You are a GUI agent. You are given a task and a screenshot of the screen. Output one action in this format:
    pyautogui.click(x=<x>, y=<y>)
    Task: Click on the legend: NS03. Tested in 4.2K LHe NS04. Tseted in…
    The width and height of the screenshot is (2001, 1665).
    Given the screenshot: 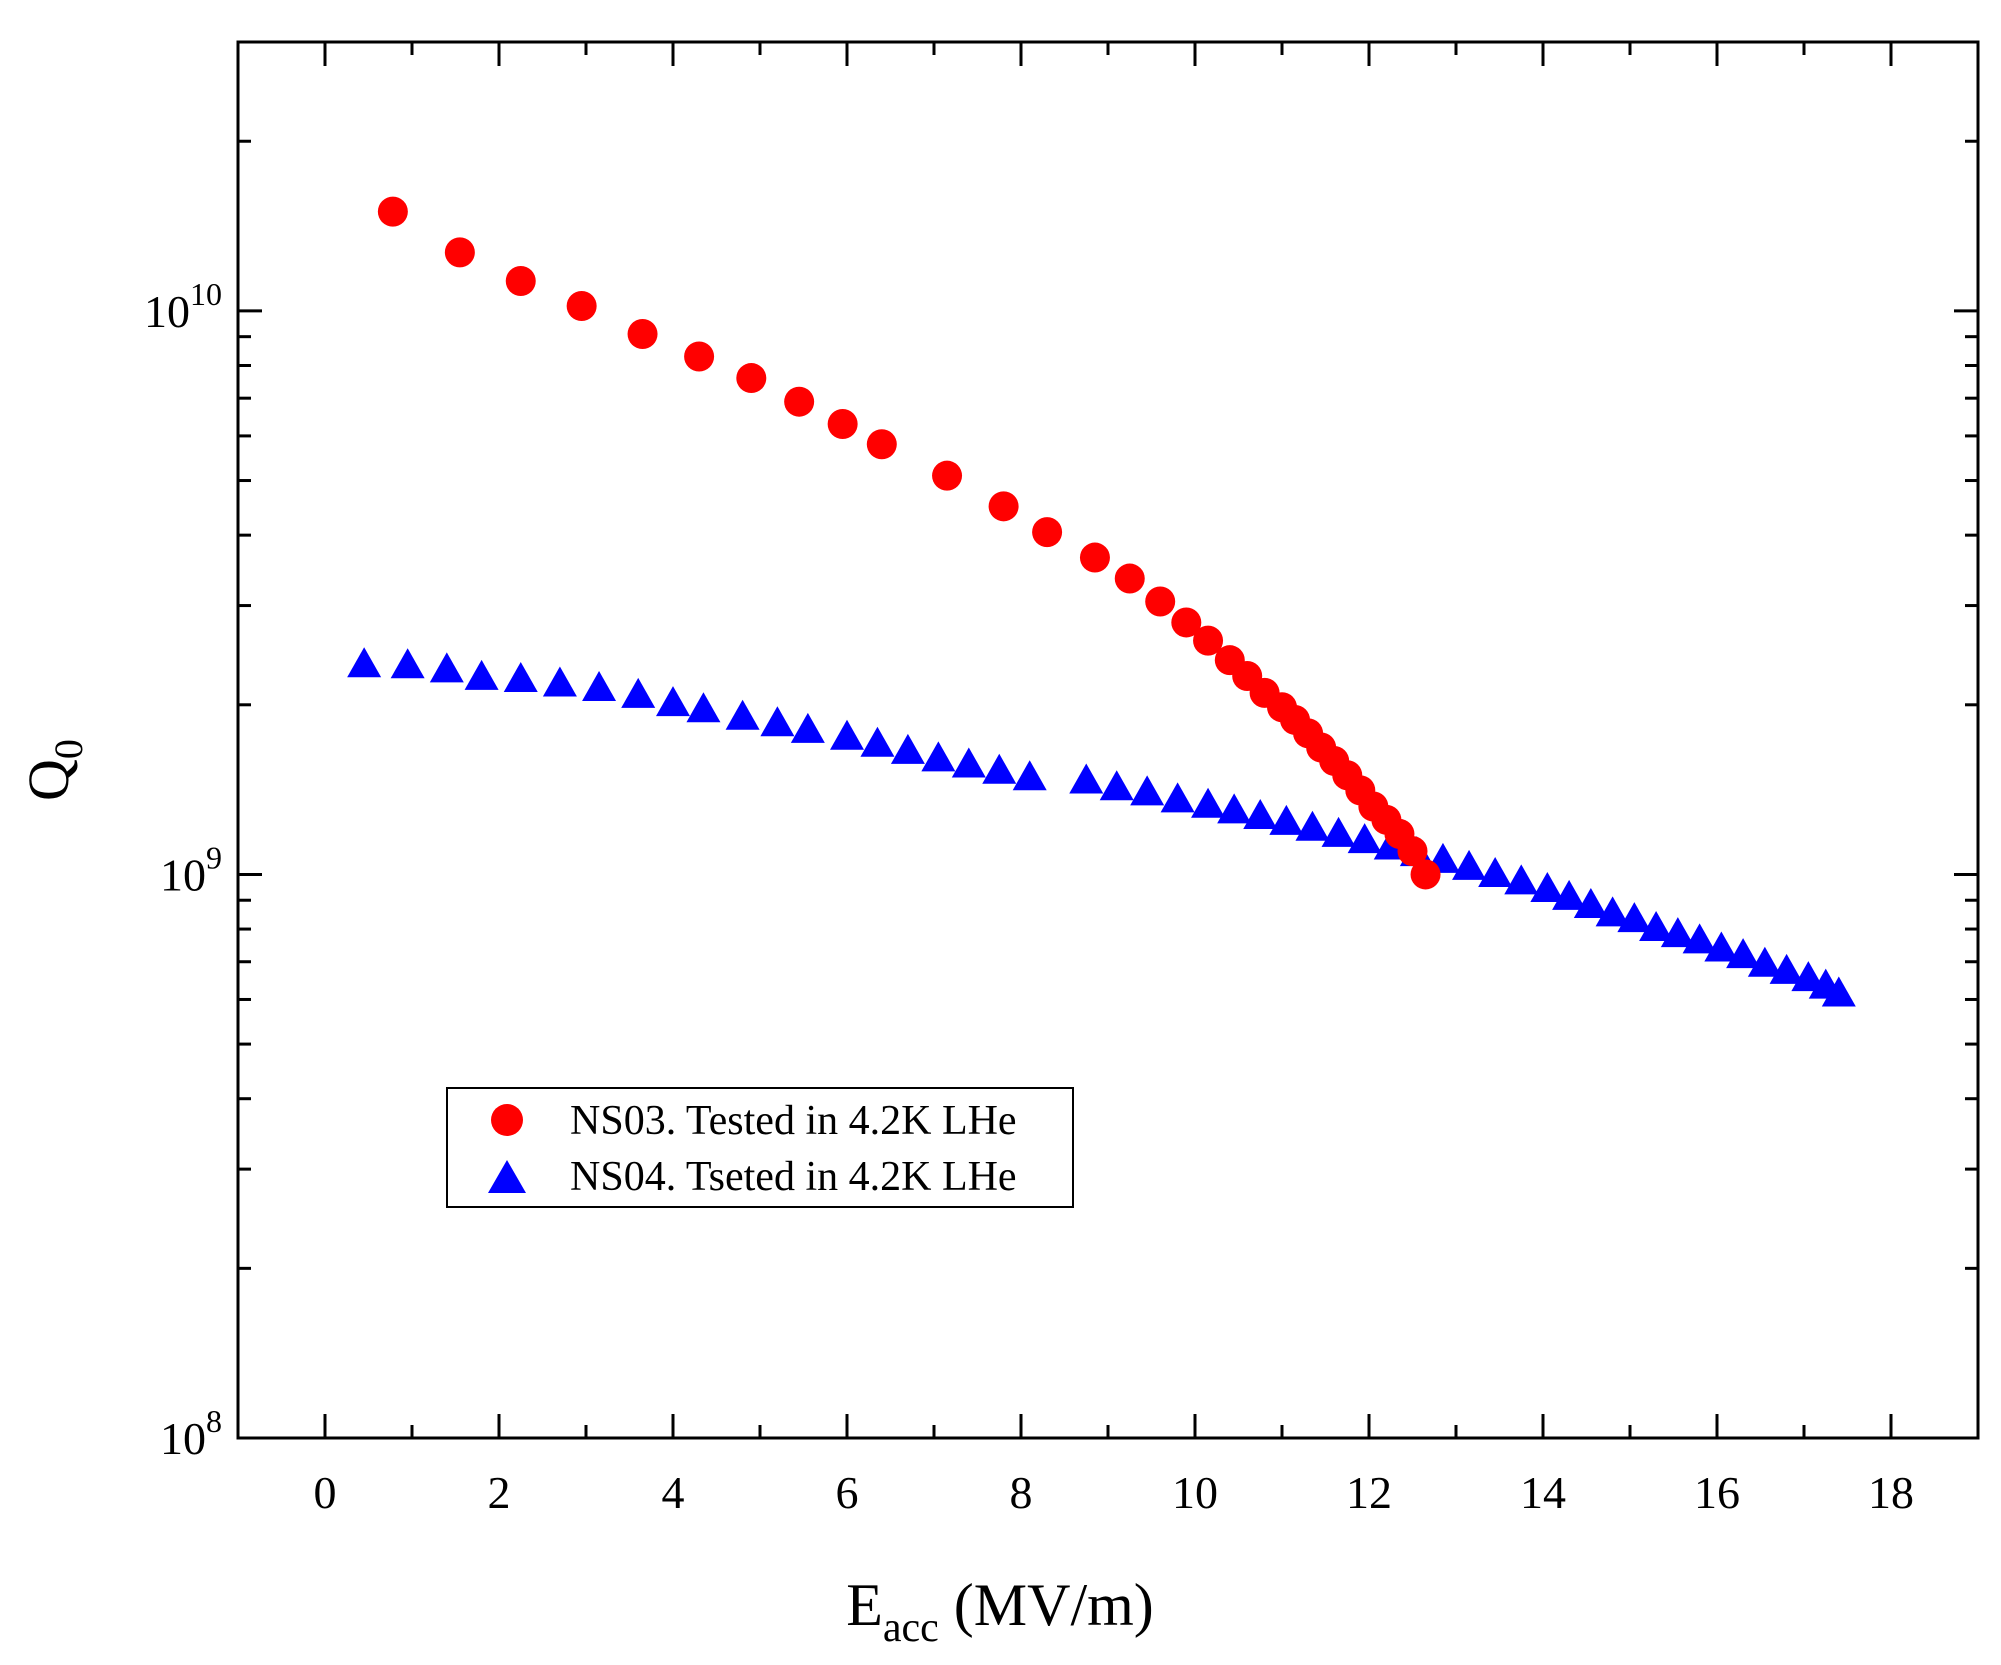 What is the action you would take?
    pyautogui.click(x=760, y=1147)
    